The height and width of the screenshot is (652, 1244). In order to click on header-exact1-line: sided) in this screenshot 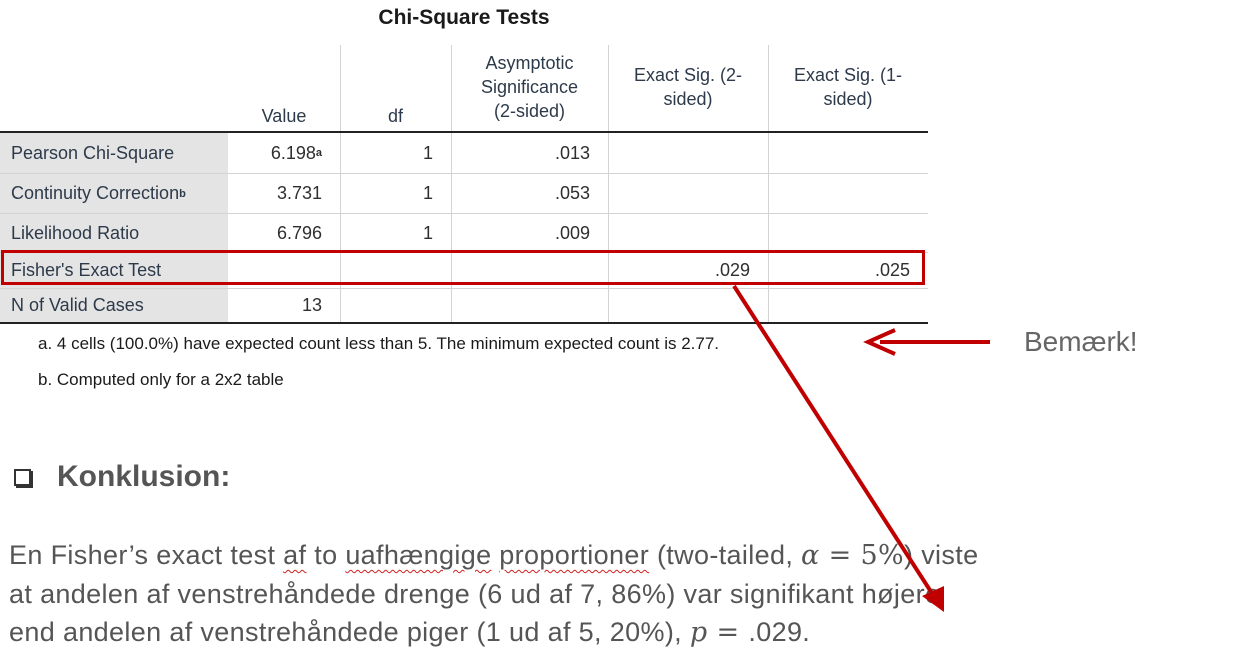, I will do `click(848, 98)`.